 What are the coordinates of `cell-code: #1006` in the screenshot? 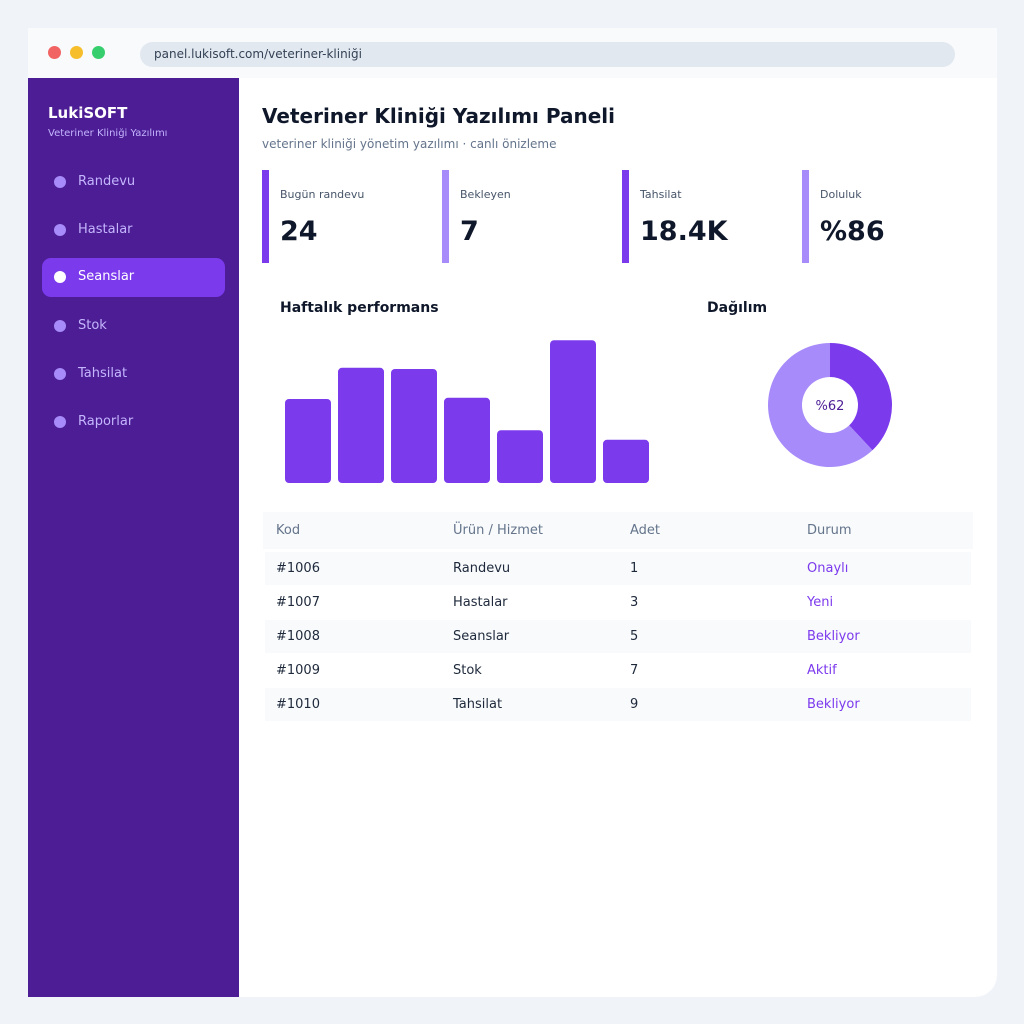 It's located at (298, 568).